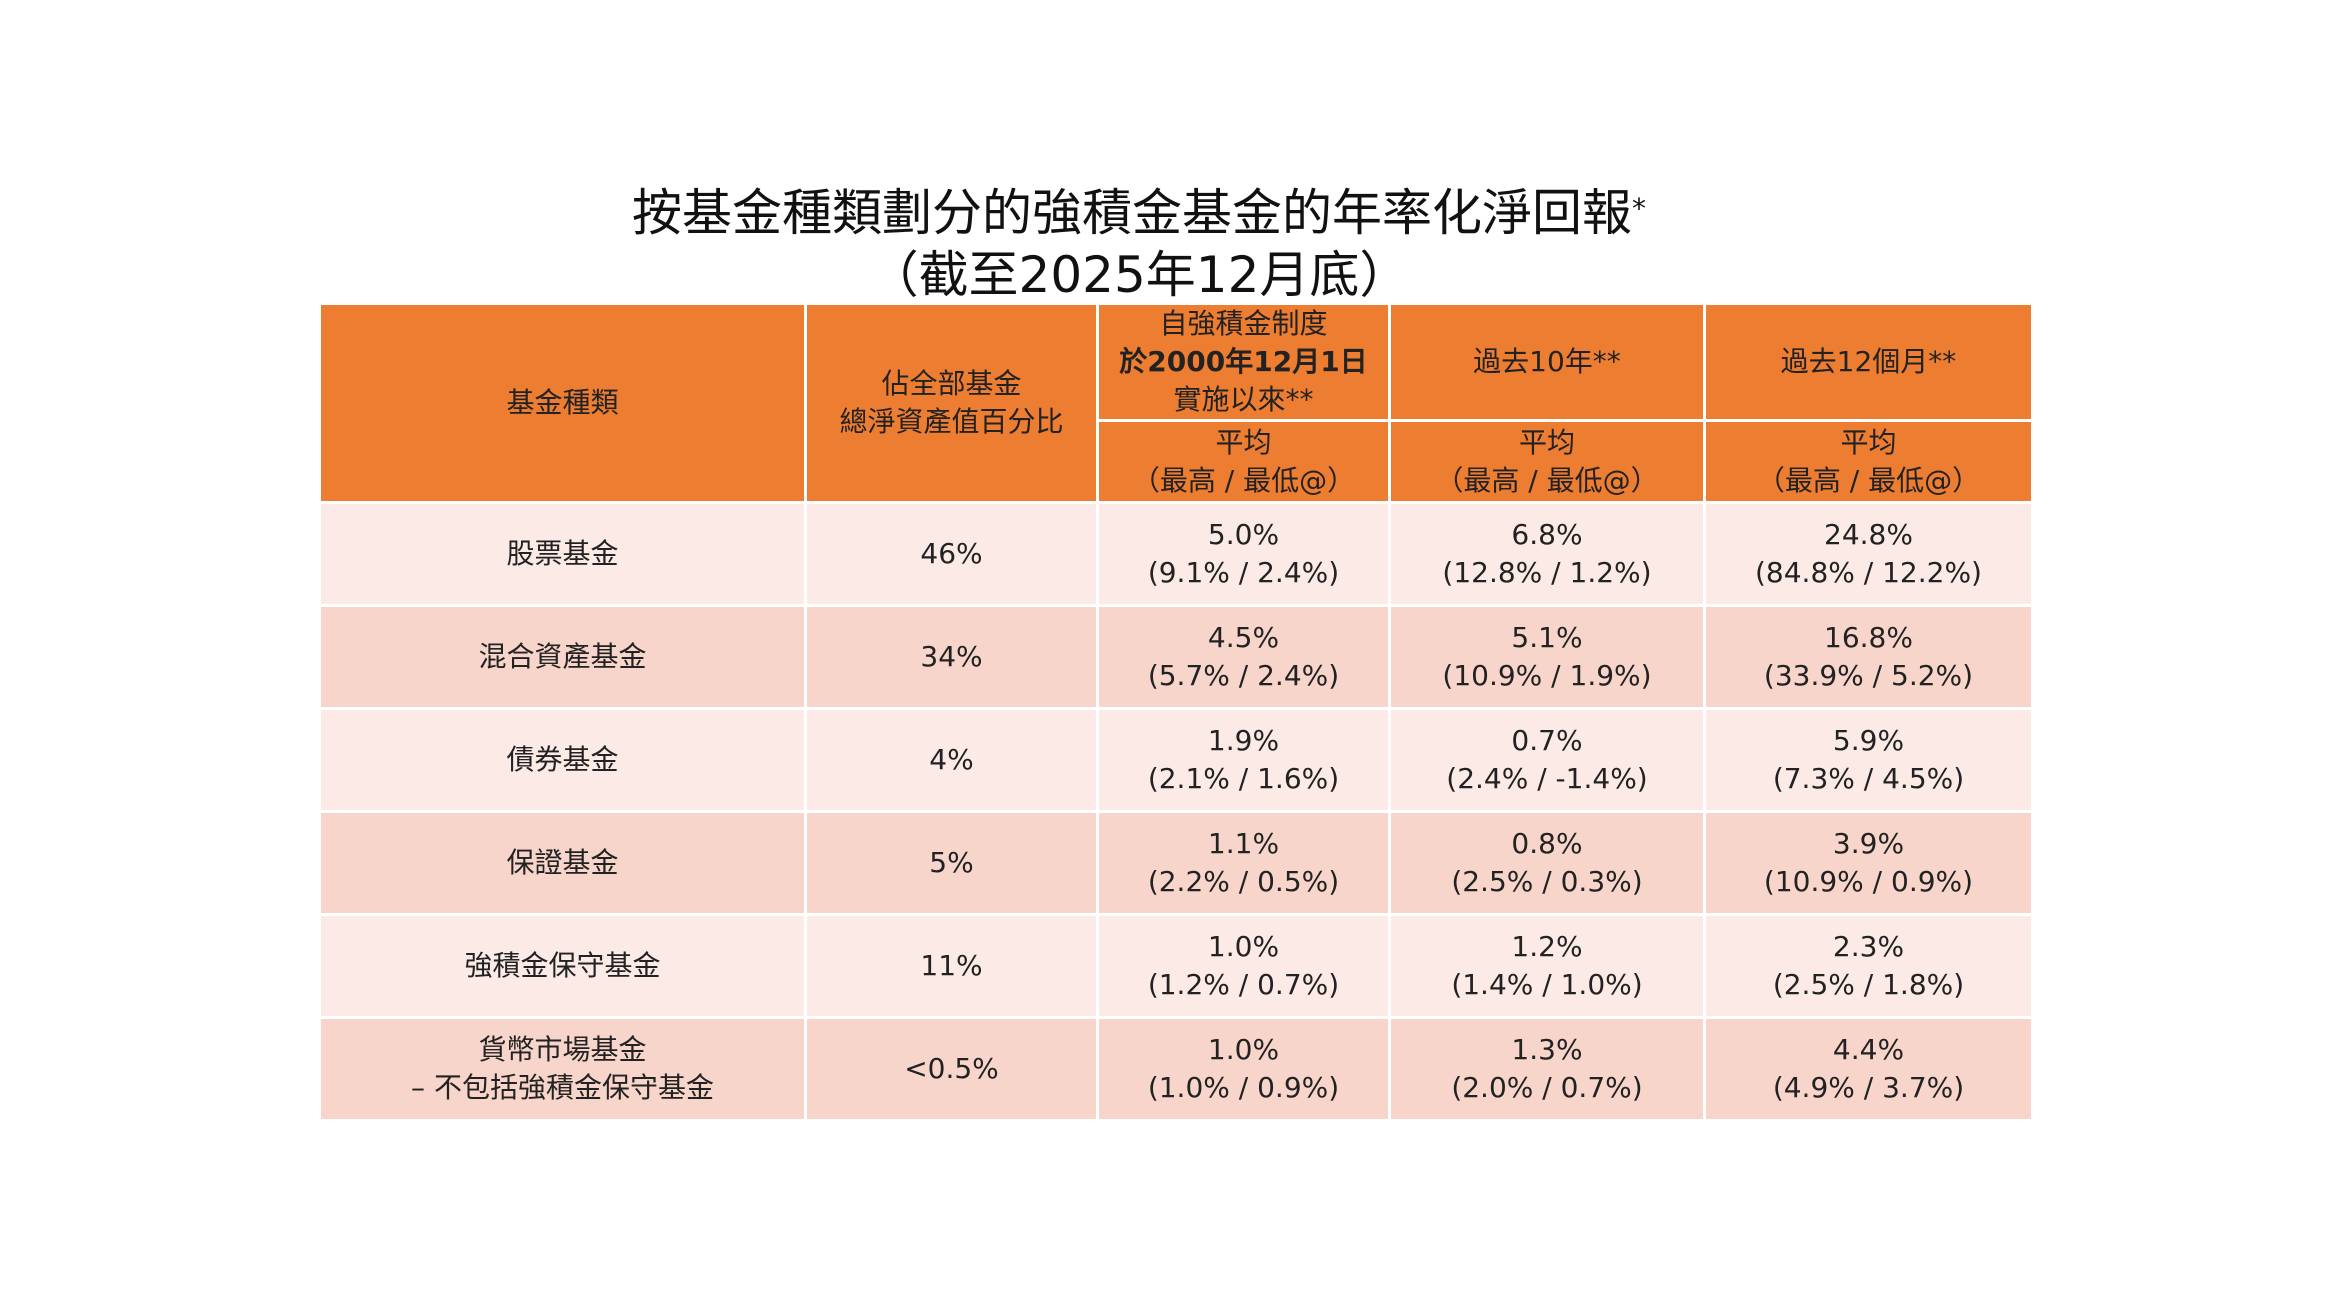  Describe the element at coordinates (1547, 740) in the screenshot. I see `cell-text: 0.7%` at that location.